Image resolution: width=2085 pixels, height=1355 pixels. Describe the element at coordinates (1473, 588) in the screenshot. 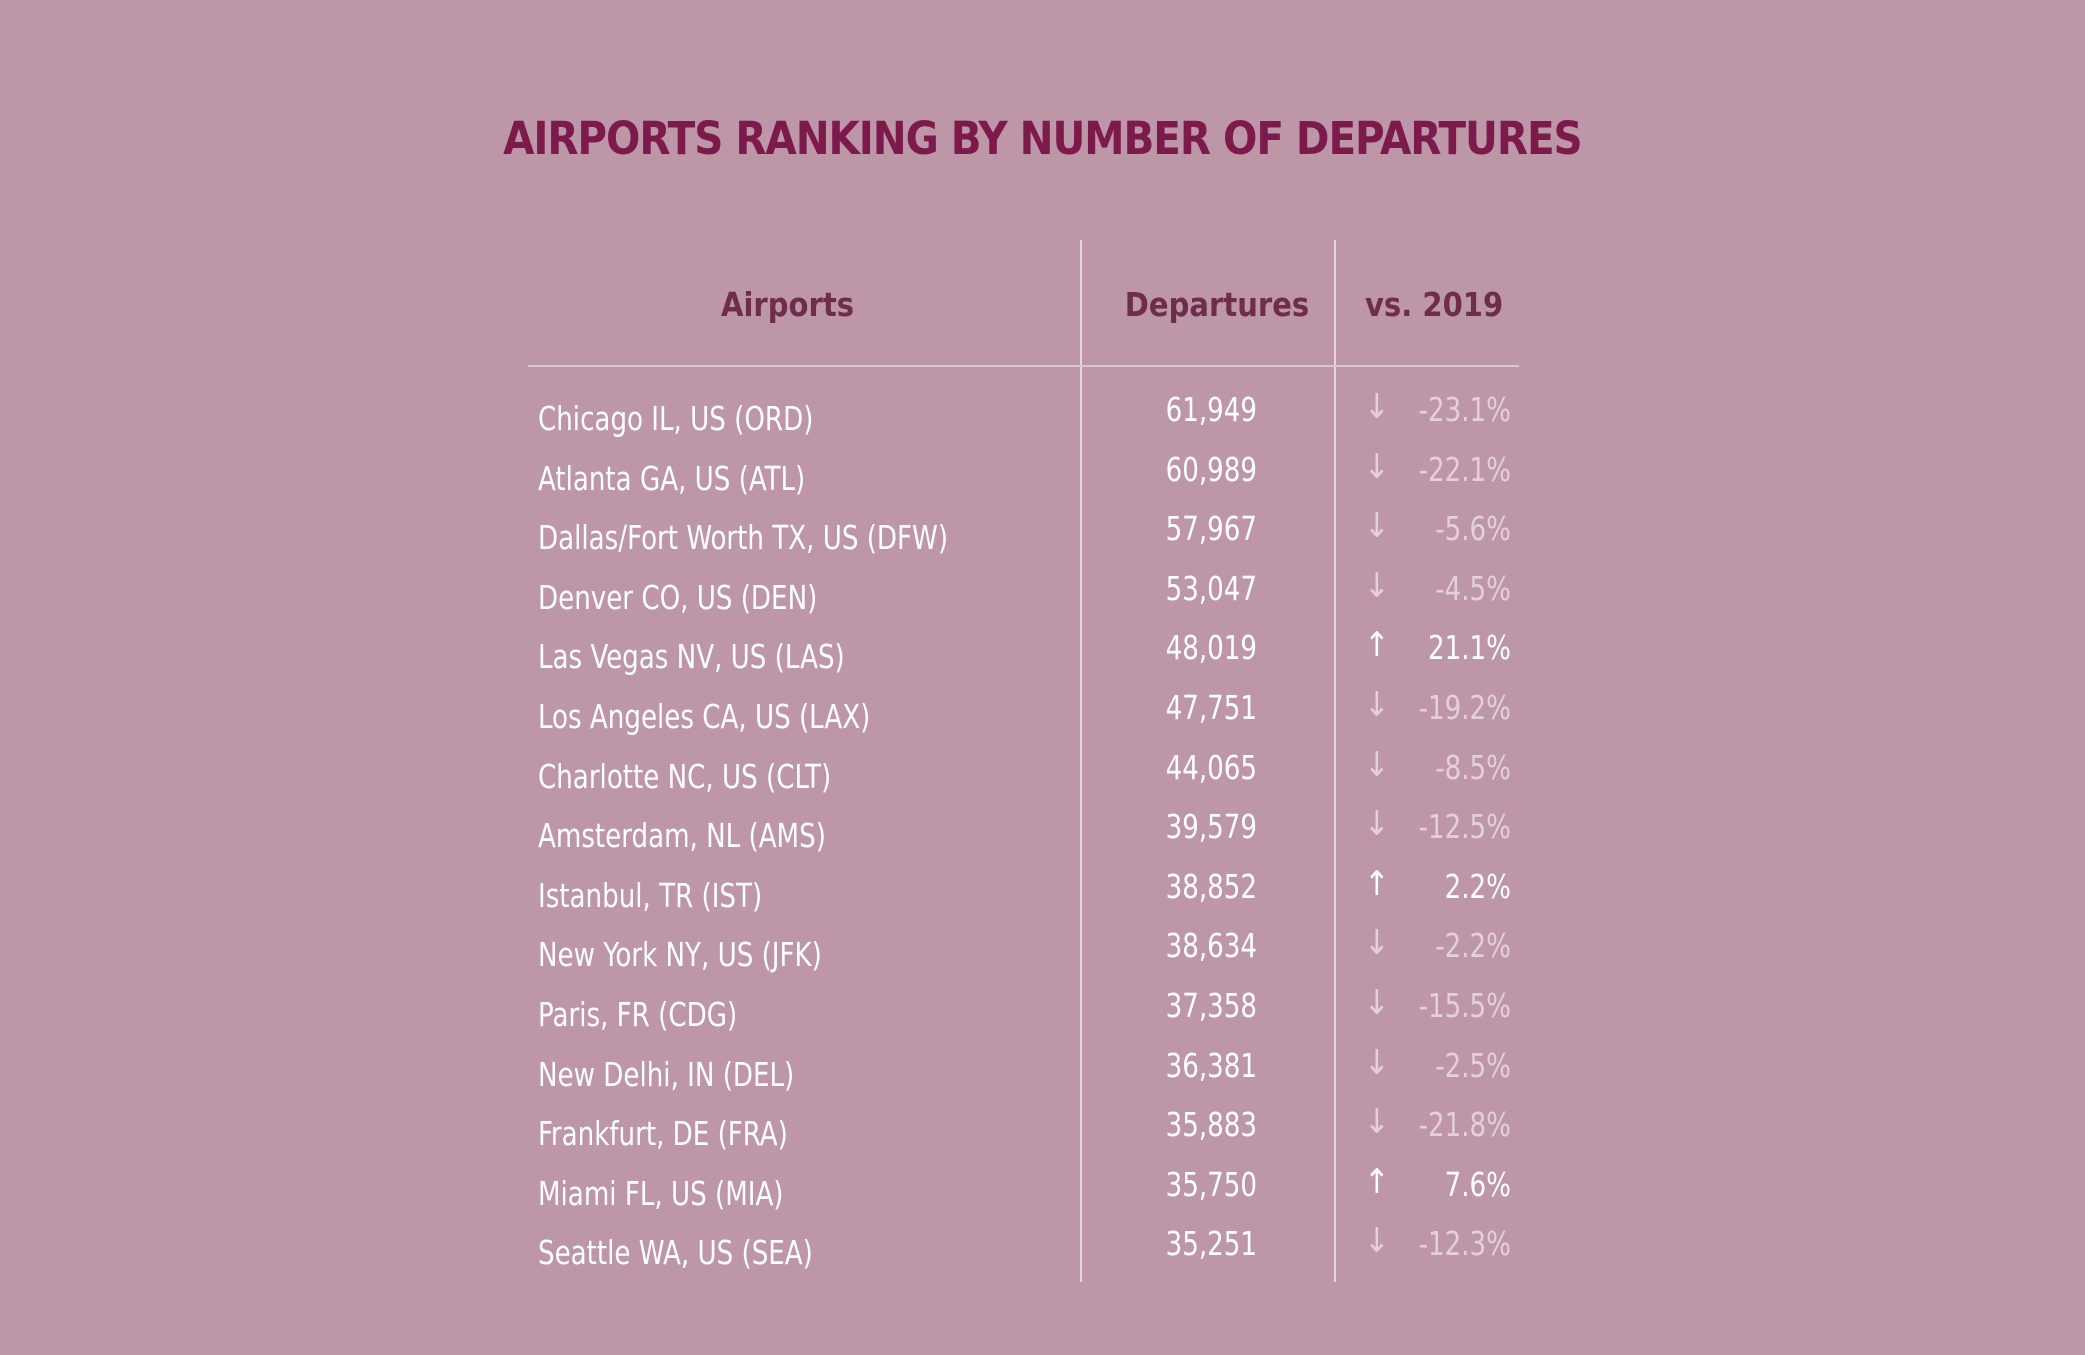

I see `change-vs-2019-value: -4.5%` at that location.